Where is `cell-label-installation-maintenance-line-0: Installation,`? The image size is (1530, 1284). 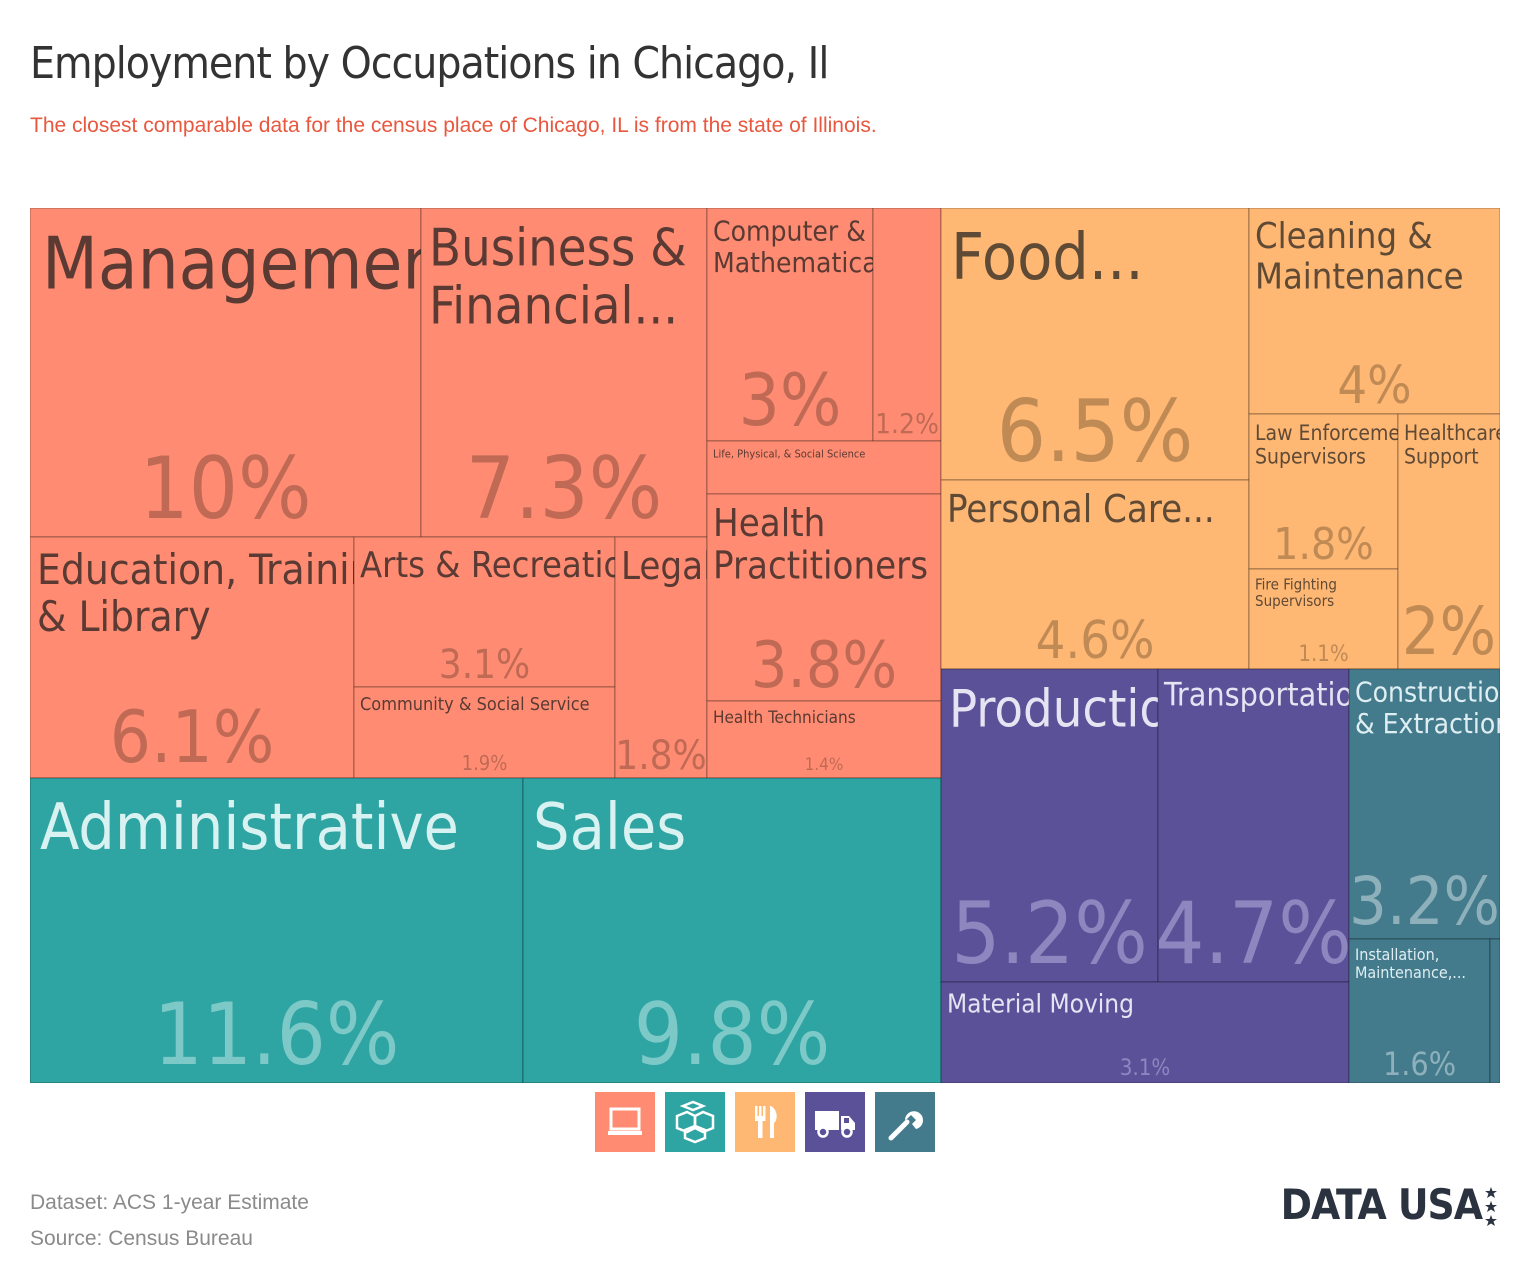
cell-label-installation-maintenance-line-0: Installation, is located at coordinates (1397, 954).